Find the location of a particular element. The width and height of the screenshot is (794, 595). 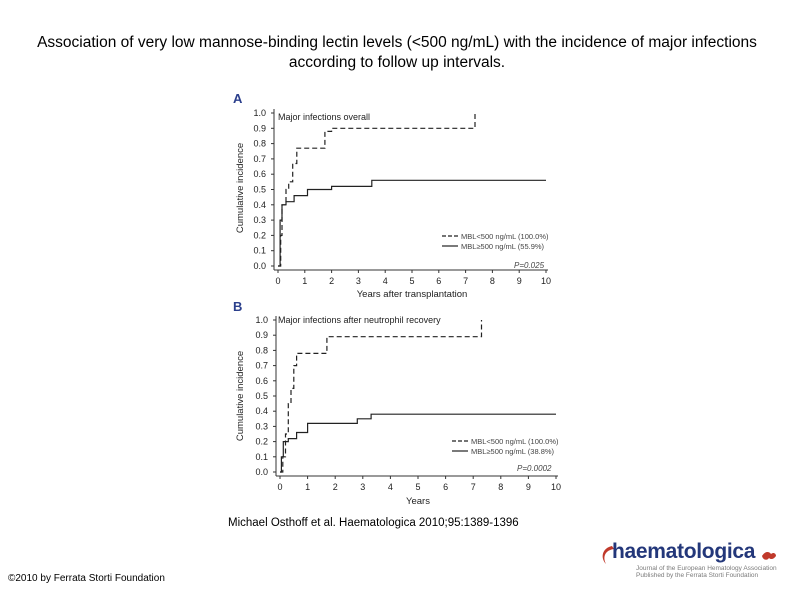

panel-a-label: A is located at coordinates (238, 98).